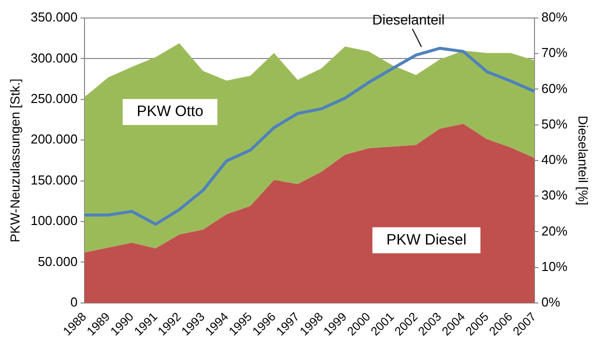 The width and height of the screenshot is (600, 344). Describe the element at coordinates (554, 124) in the screenshot. I see `y2-tick-label: 50%` at that location.